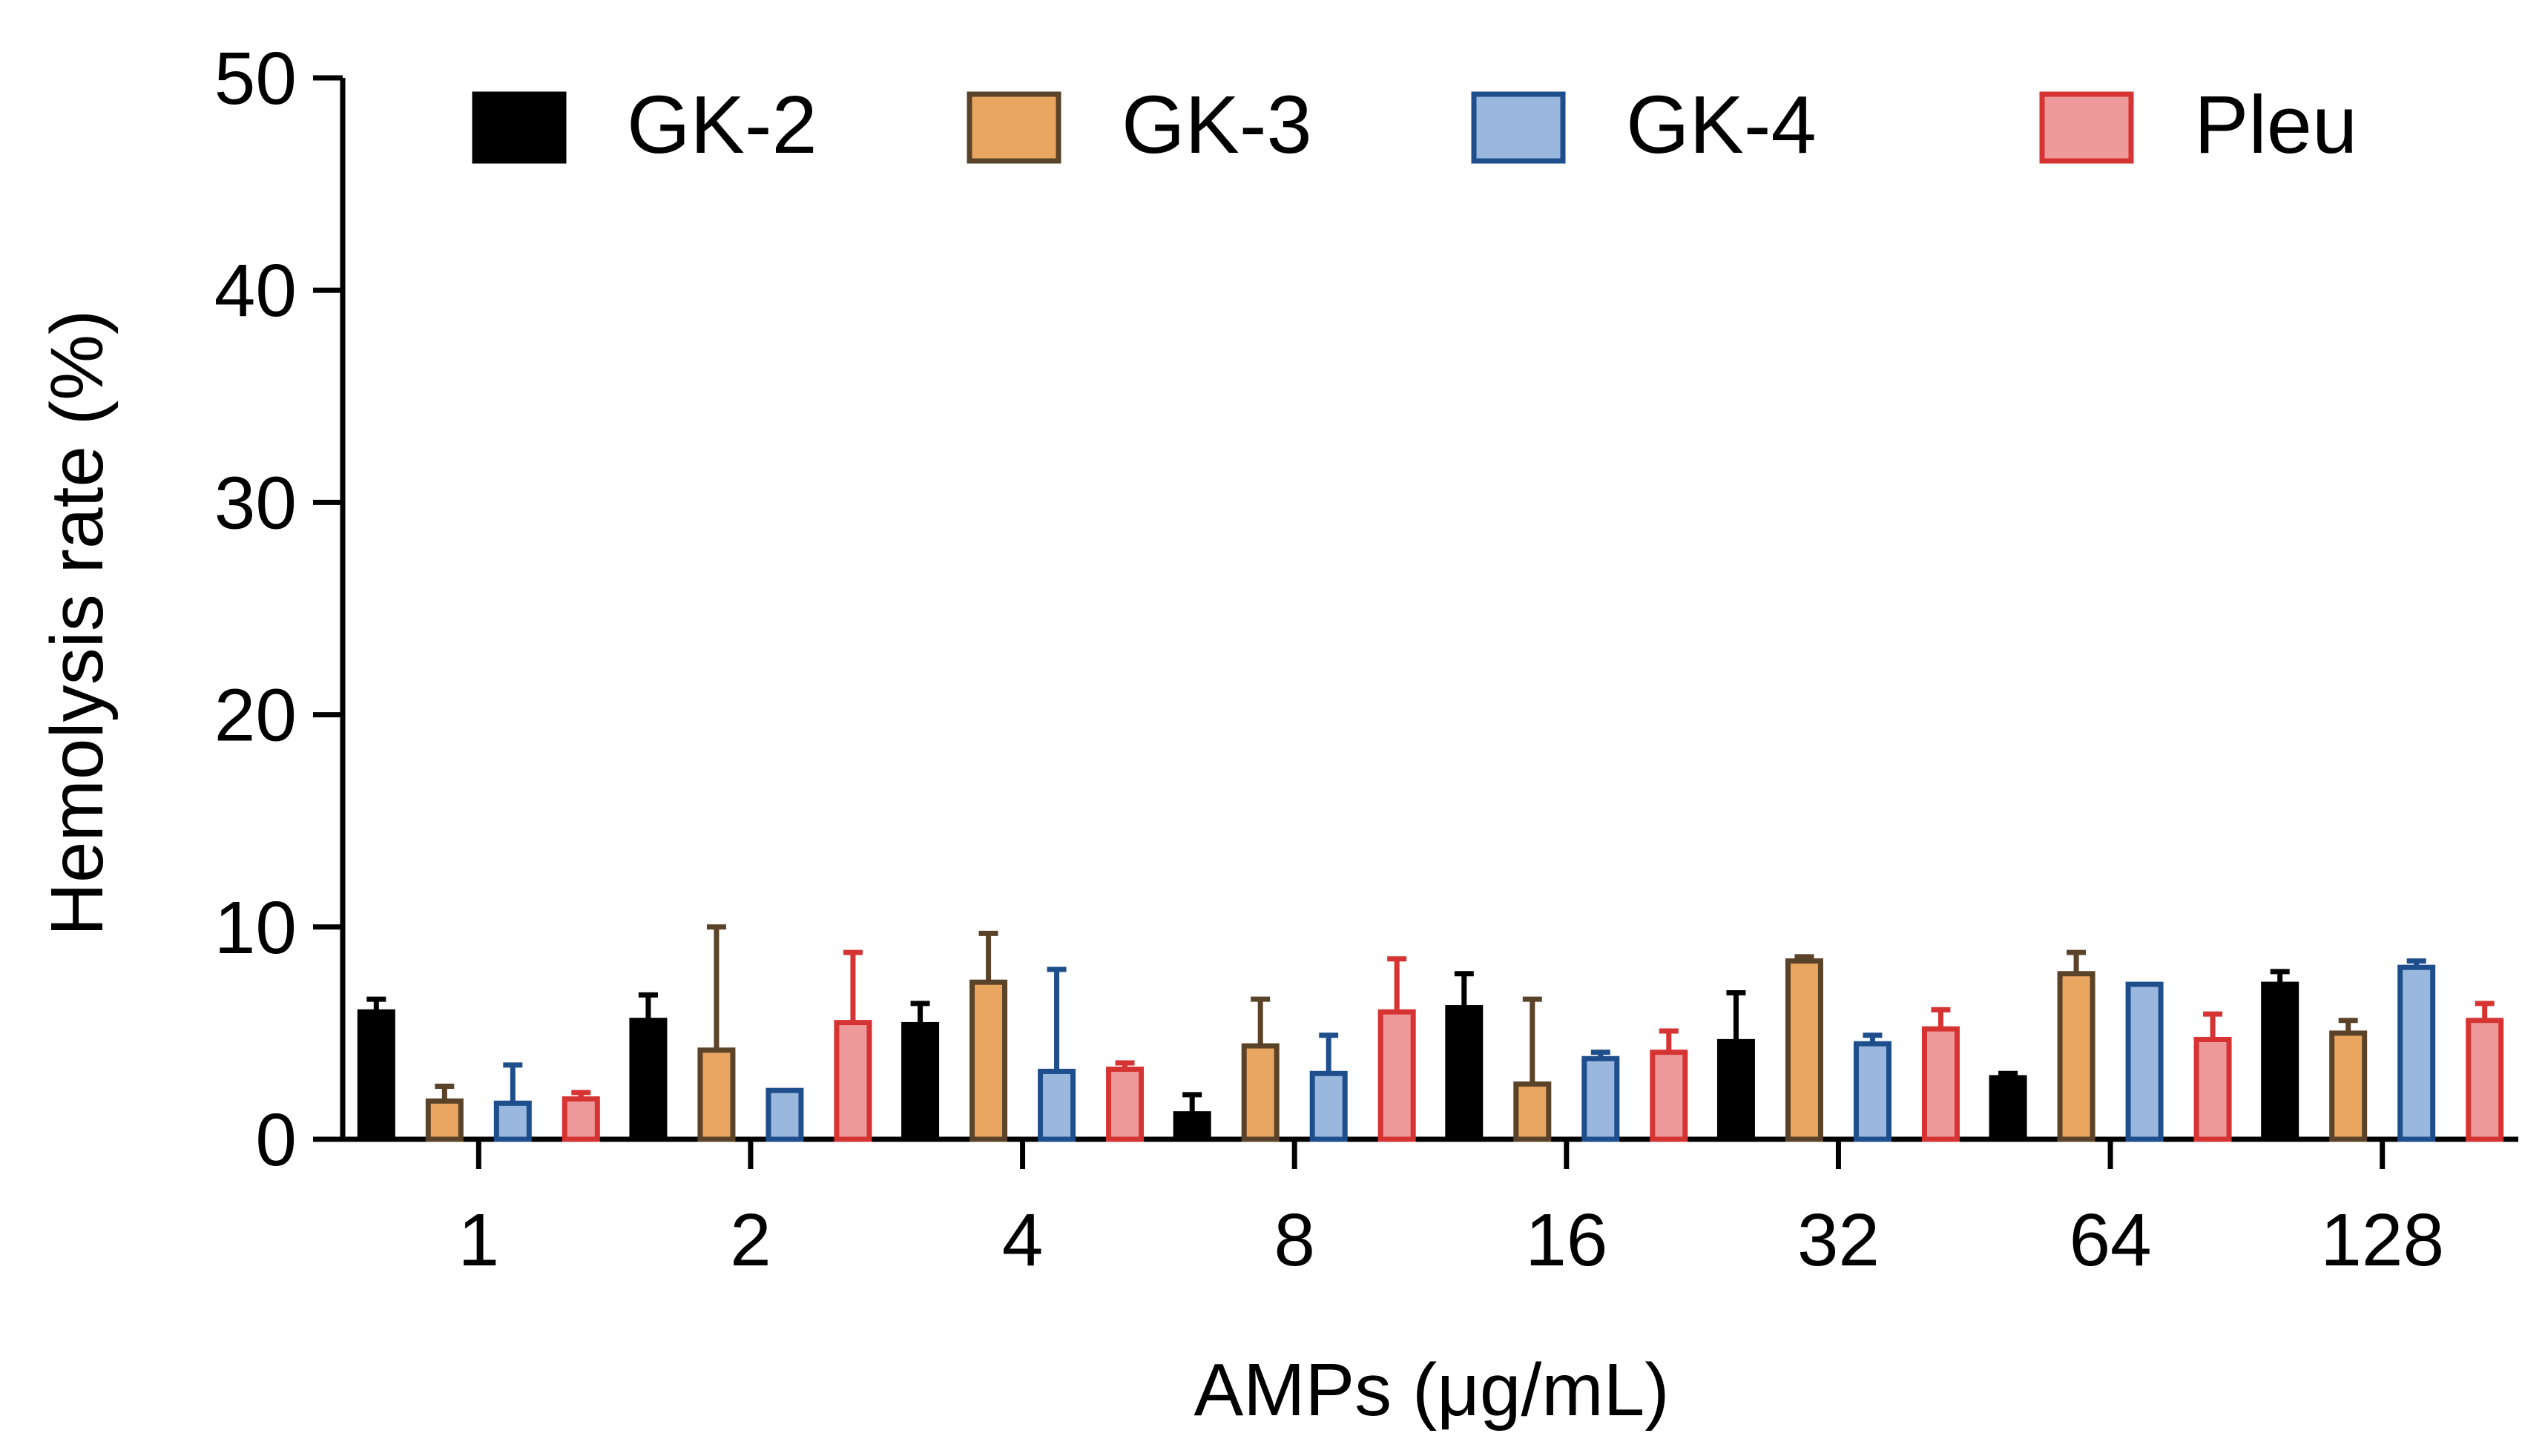  Describe the element at coordinates (1294, 1241) in the screenshot. I see `x-tick-label: 8` at that location.